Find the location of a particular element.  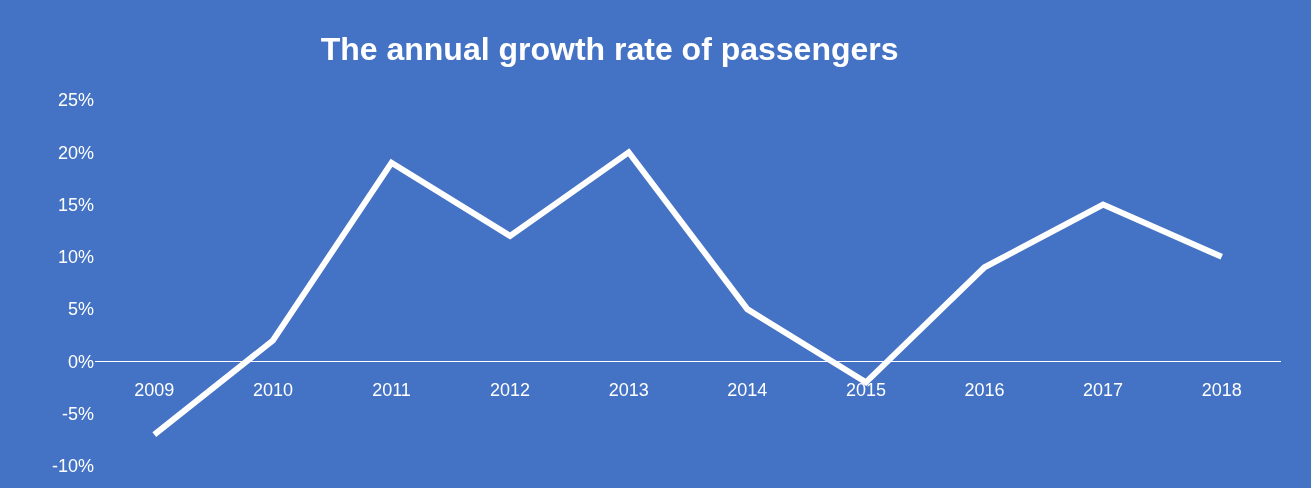

y-tick-label: -5% is located at coordinates (77, 414).